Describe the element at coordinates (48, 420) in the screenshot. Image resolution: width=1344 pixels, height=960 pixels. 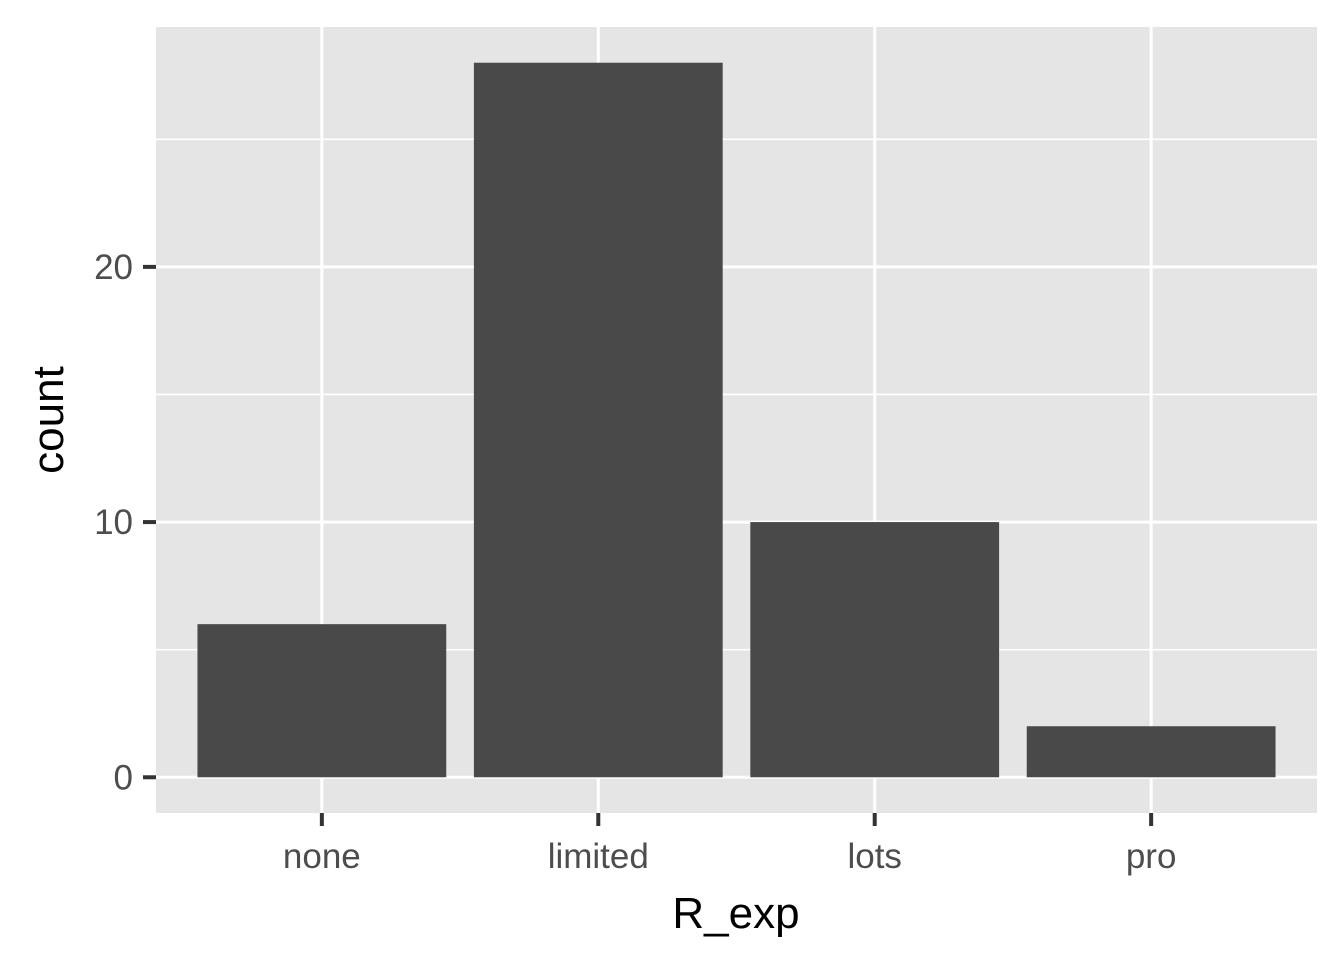
I see `y-axis-title: count` at that location.